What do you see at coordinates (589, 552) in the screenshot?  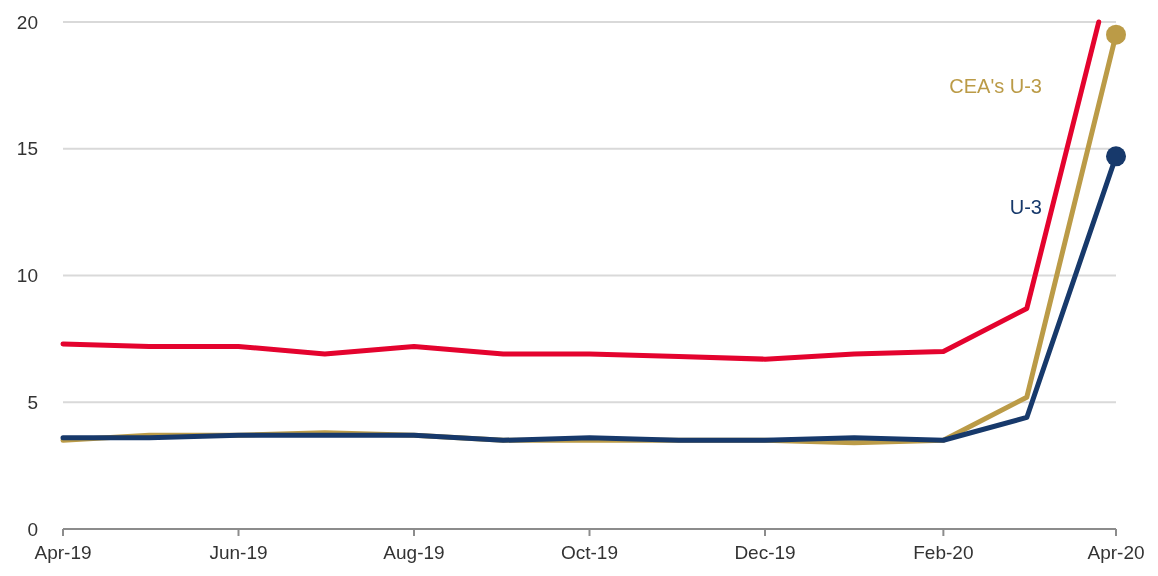 I see `x-tick-label: Oct-19` at bounding box center [589, 552].